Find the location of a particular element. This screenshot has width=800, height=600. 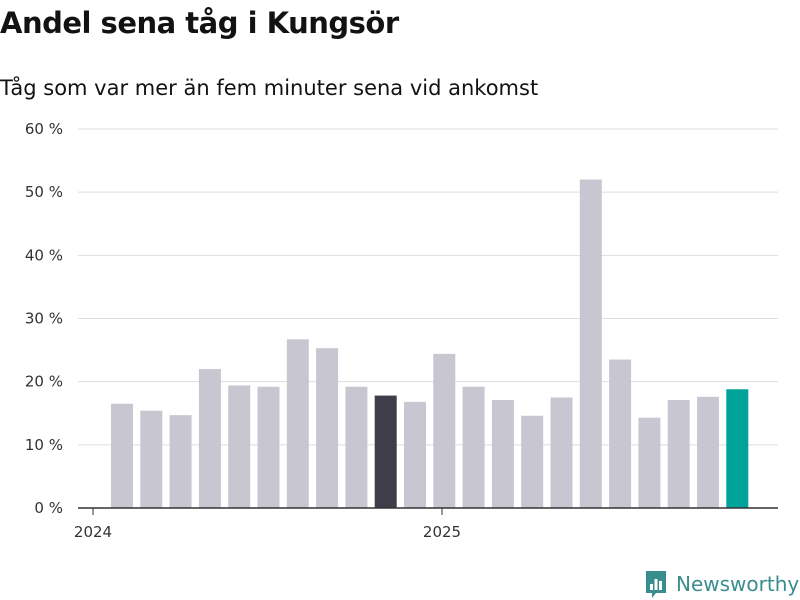

chart-title: Andel sena tåg i Kungsör is located at coordinates (199, 23).